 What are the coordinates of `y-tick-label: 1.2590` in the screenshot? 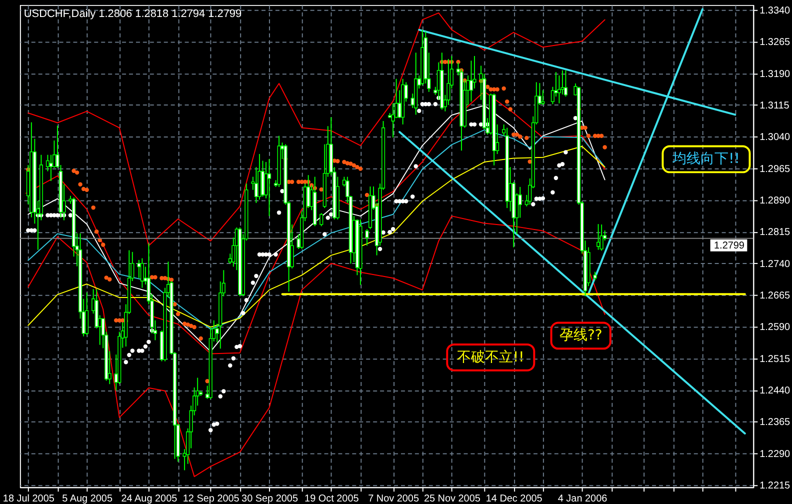 It's located at (775, 328).